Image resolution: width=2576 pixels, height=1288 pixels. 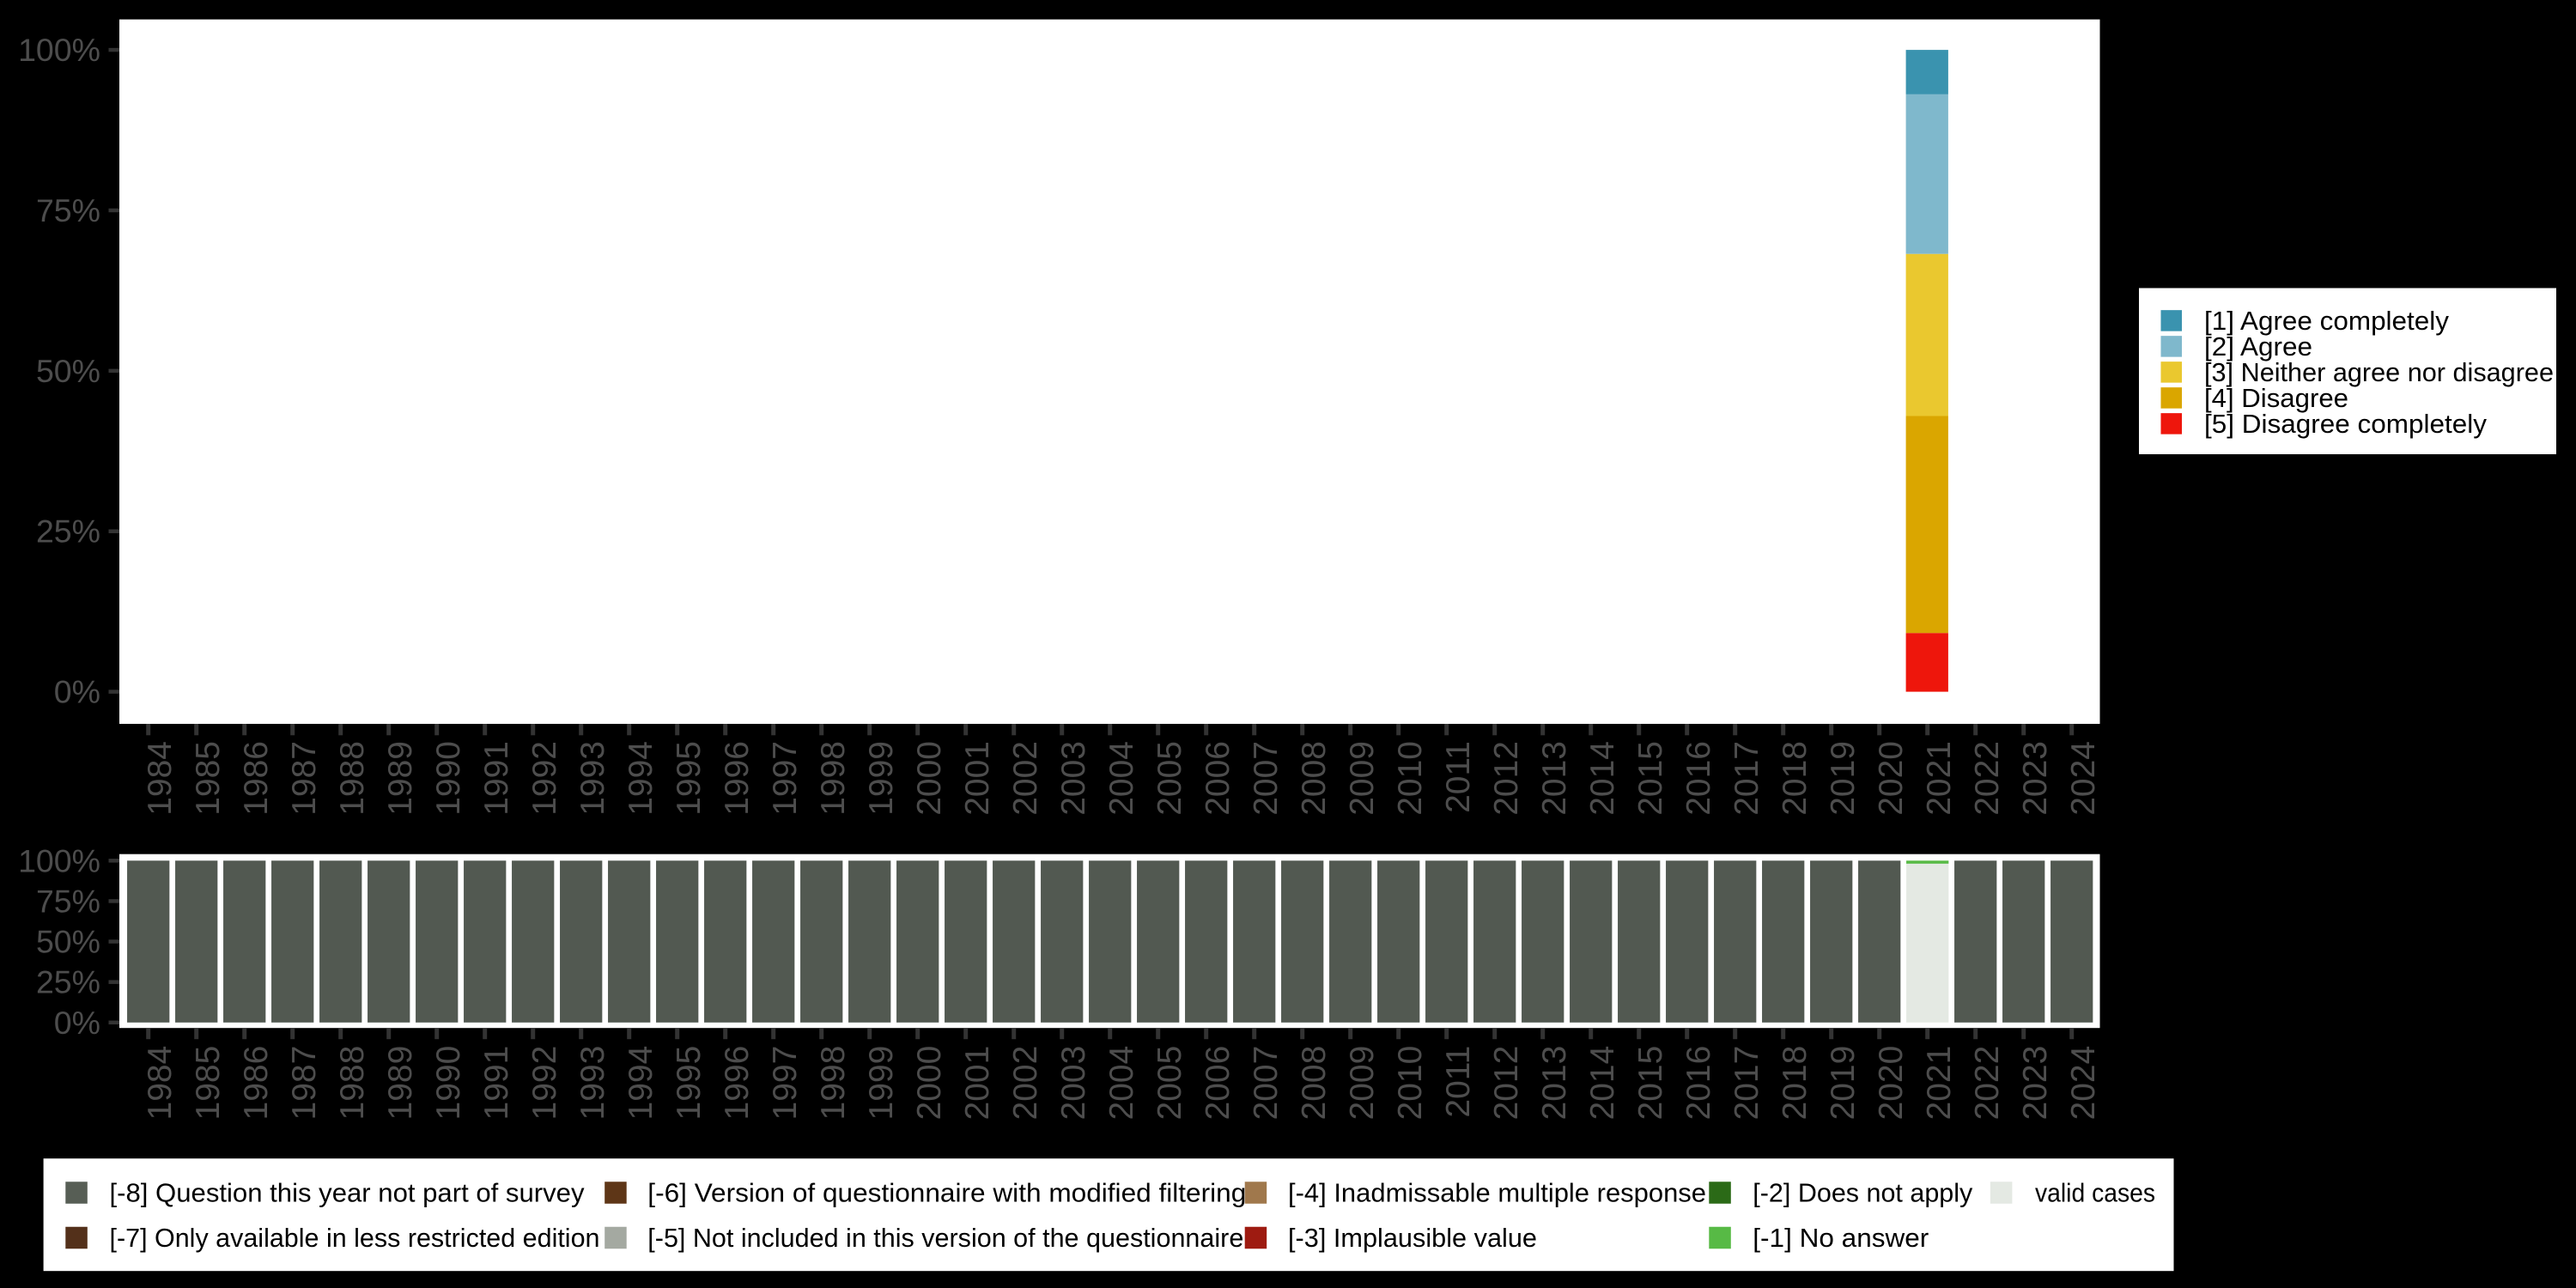 I want to click on svg-text: [4] Disagree, so click(x=2276, y=398).